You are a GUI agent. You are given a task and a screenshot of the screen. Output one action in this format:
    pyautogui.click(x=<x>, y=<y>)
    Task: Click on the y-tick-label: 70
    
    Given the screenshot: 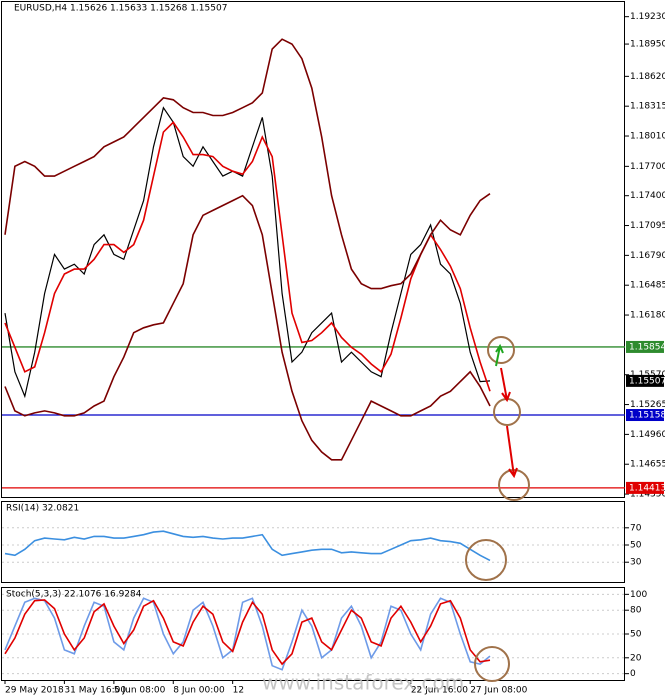 What is the action you would take?
    pyautogui.click(x=636, y=528)
    